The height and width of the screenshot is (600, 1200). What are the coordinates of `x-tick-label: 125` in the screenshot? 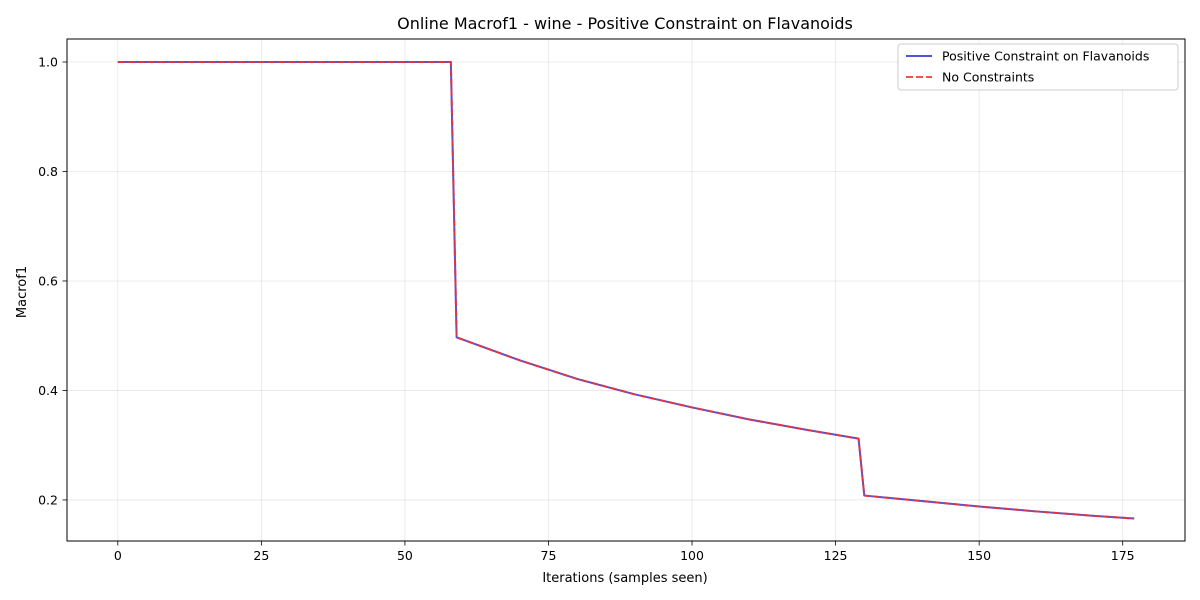 It's located at (836, 555).